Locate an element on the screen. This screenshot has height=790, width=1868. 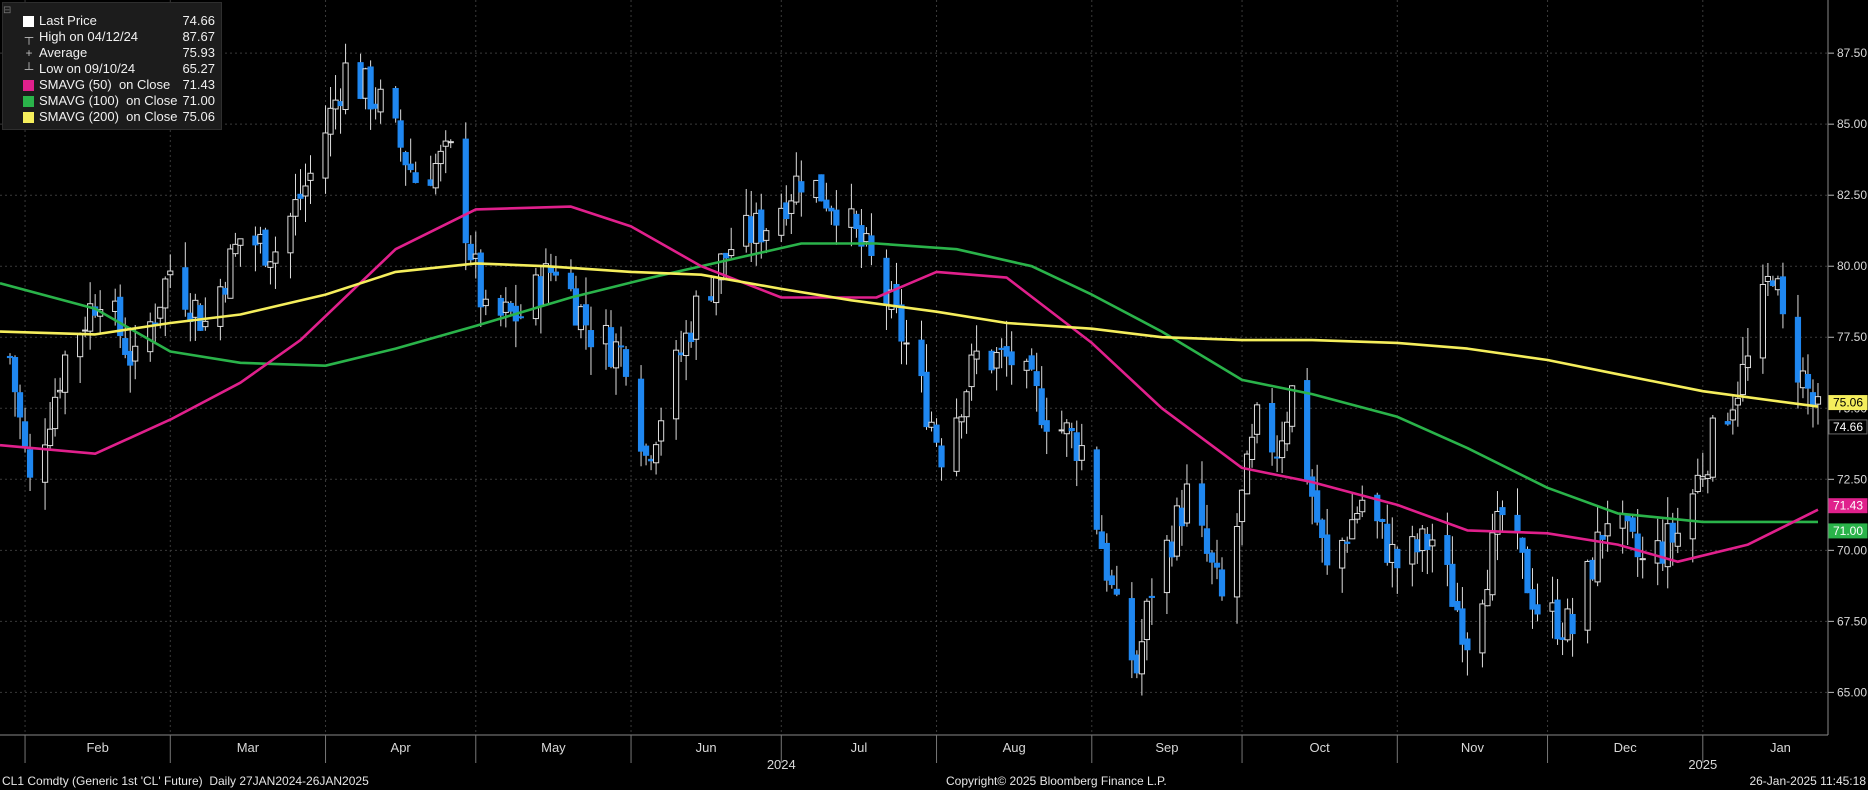
footer-copyright: Copyright© 2025 Bloomberg Finance L.P. is located at coordinates (1056, 781).